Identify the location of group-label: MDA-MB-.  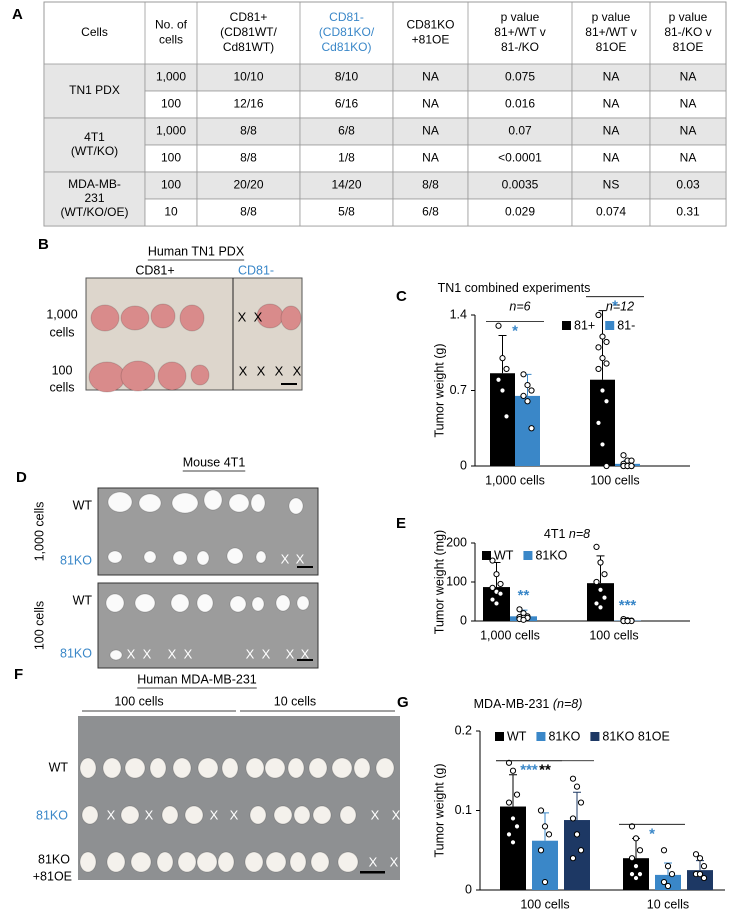
(94, 184).